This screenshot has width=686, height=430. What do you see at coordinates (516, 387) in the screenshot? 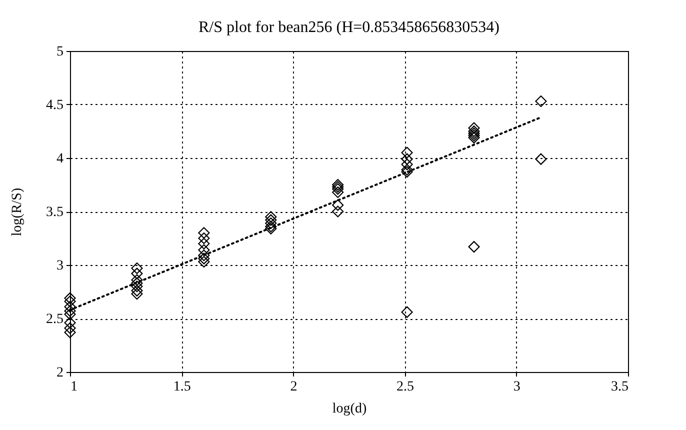
I see `x-tick-label: 3` at bounding box center [516, 387].